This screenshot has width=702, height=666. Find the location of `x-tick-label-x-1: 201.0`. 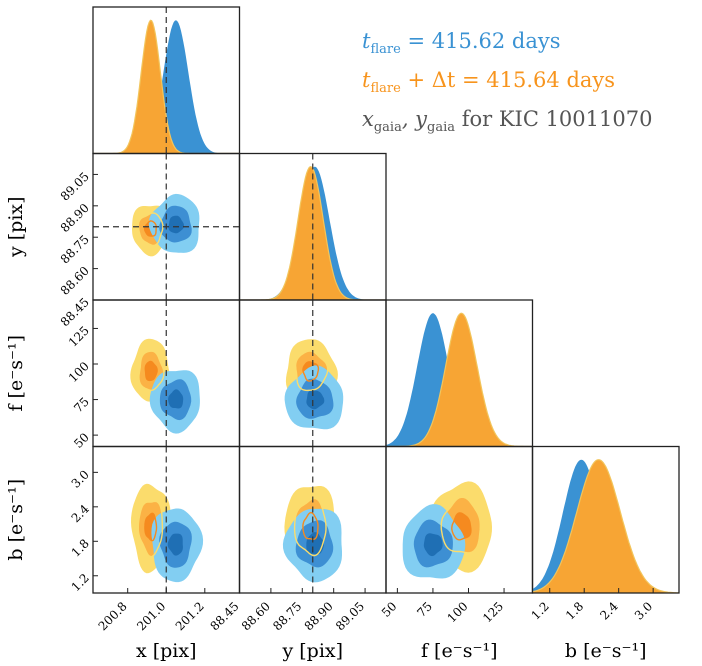

x-tick-label-x-1: 201.0 is located at coordinates (151, 616).